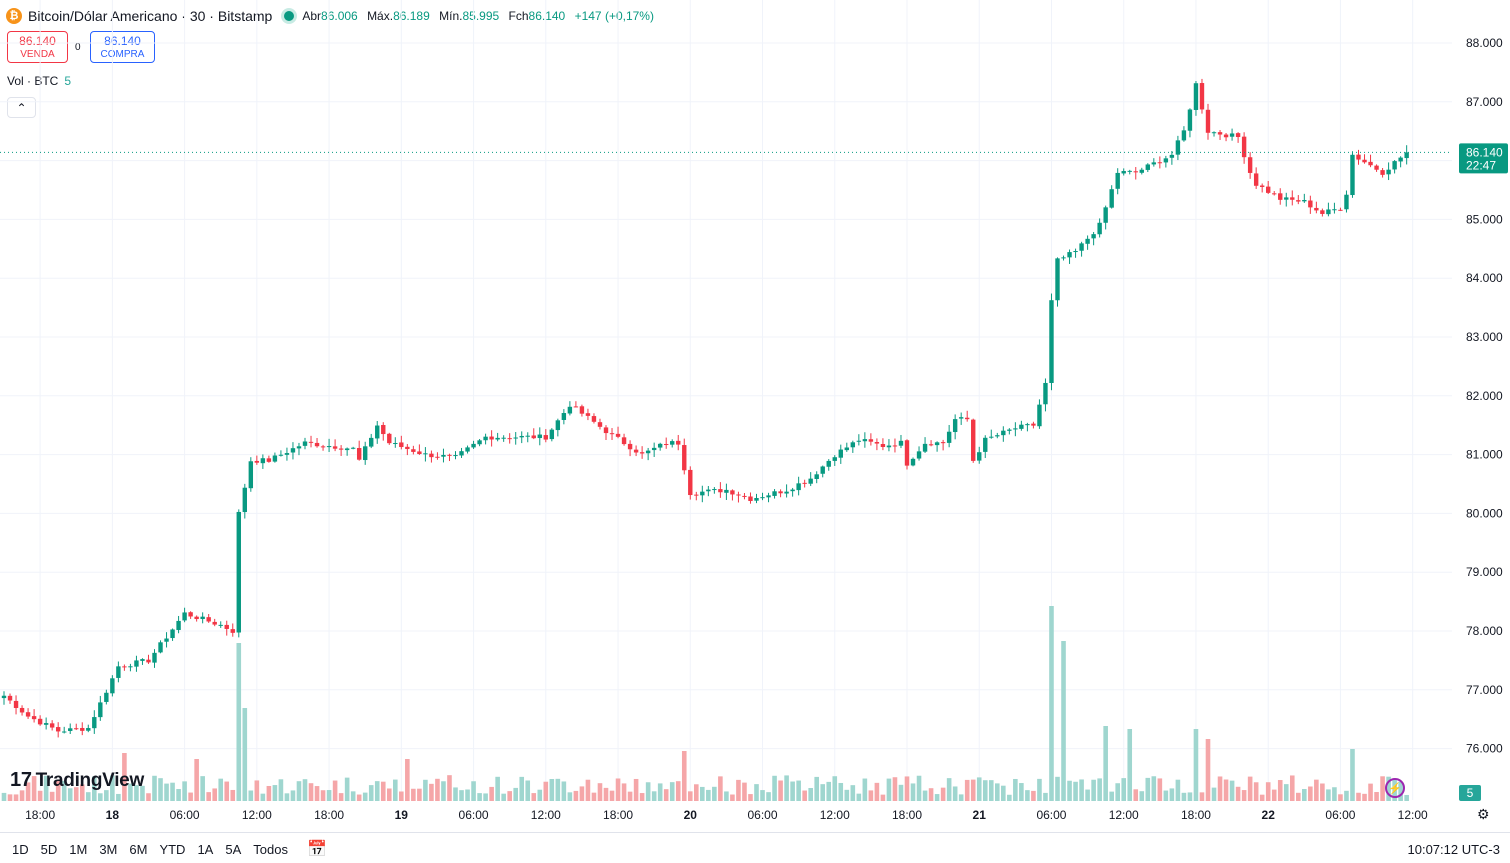  I want to click on range-button-ytd: YTD, so click(172, 849).